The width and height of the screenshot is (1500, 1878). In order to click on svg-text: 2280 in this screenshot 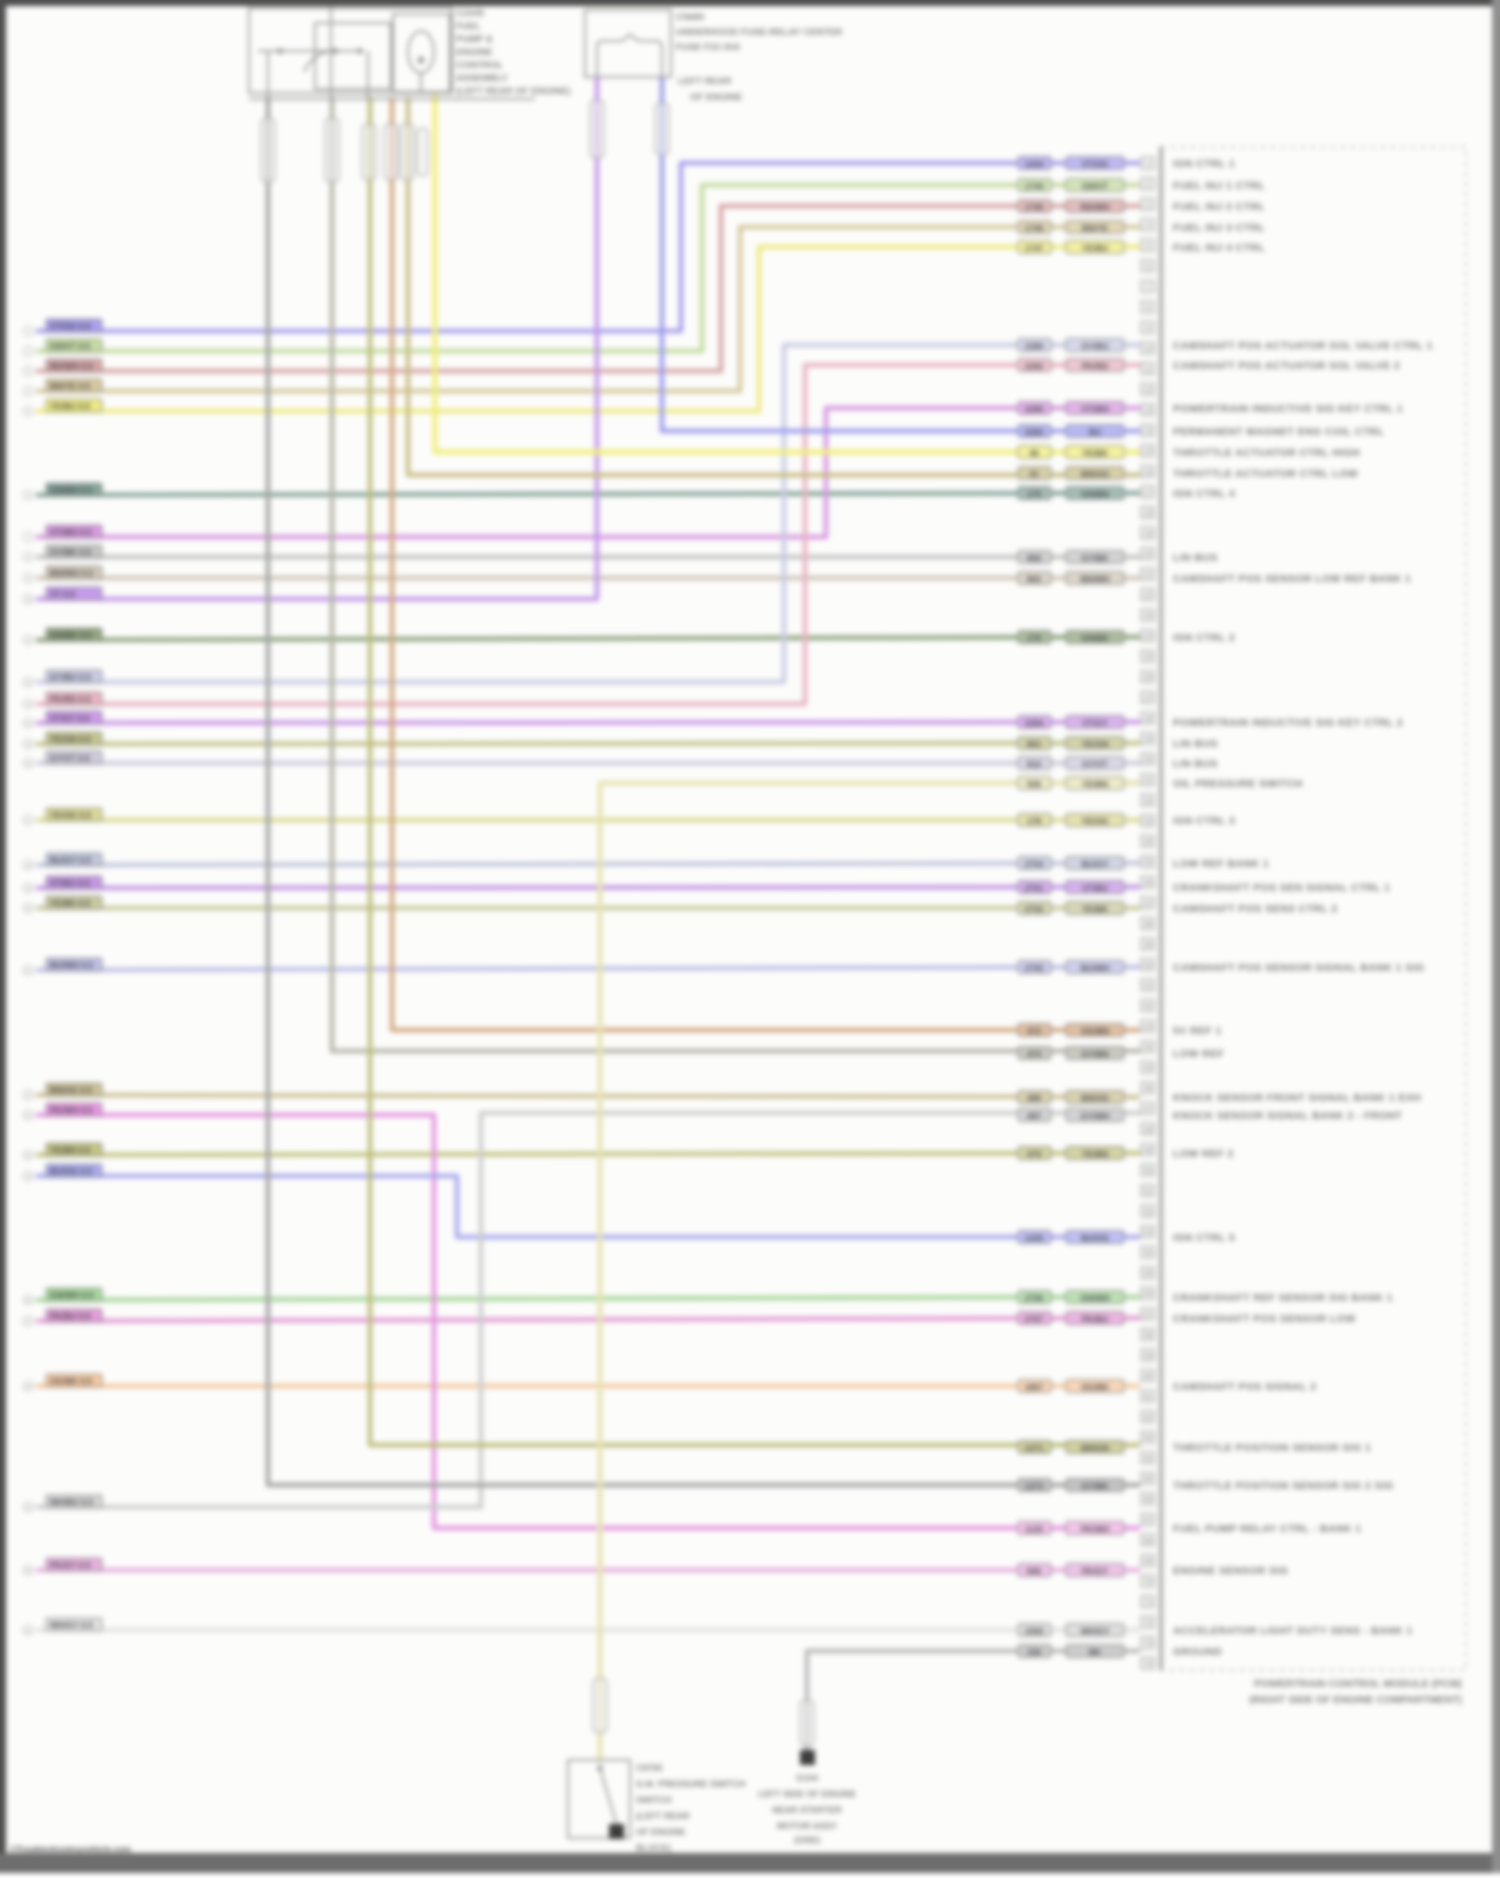, I will do `click(1034, 346)`.